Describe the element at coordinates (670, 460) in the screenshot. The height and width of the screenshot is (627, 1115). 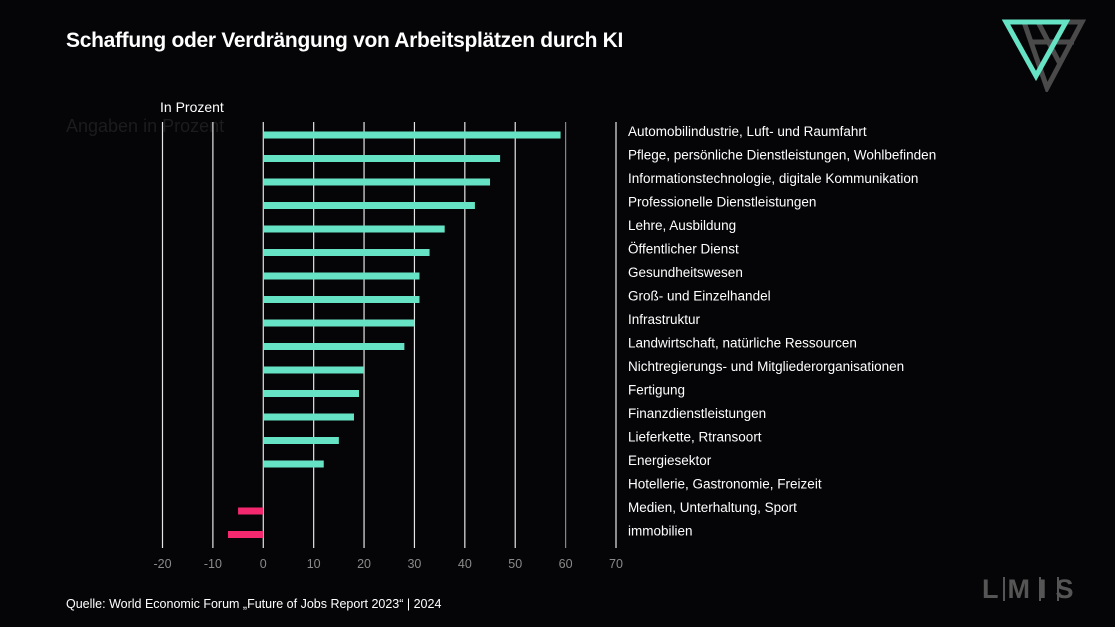
I see `category-label: Energiesektor` at that location.